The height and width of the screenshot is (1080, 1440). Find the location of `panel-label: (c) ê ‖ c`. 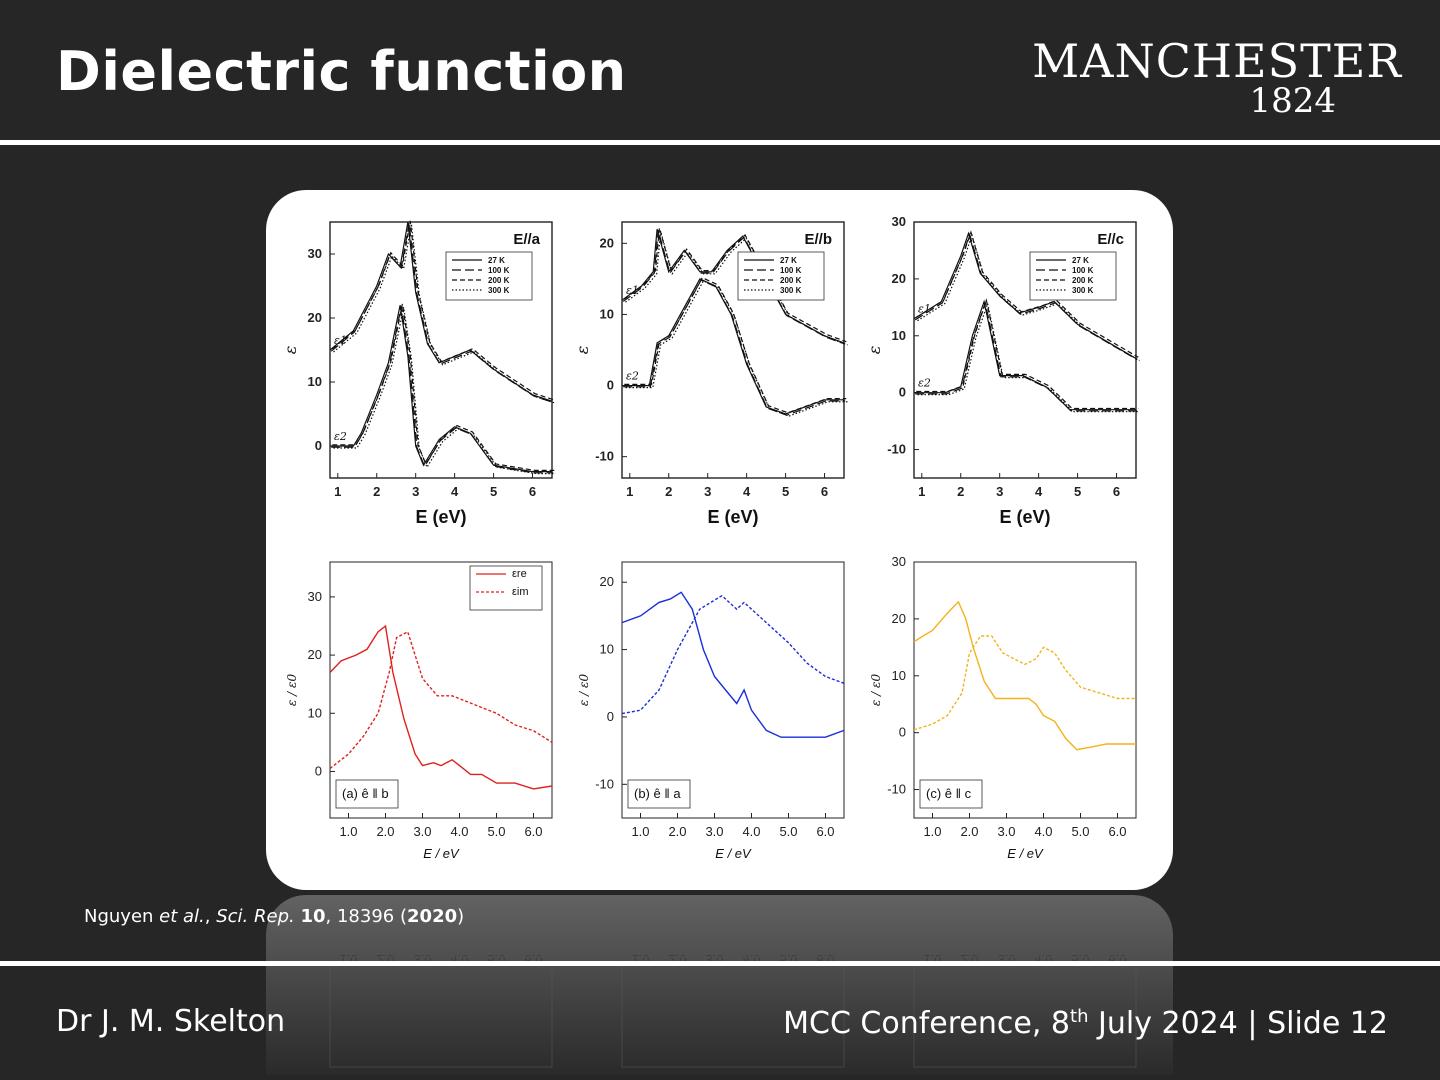

panel-label: (c) ê ‖ c is located at coordinates (949, 793).